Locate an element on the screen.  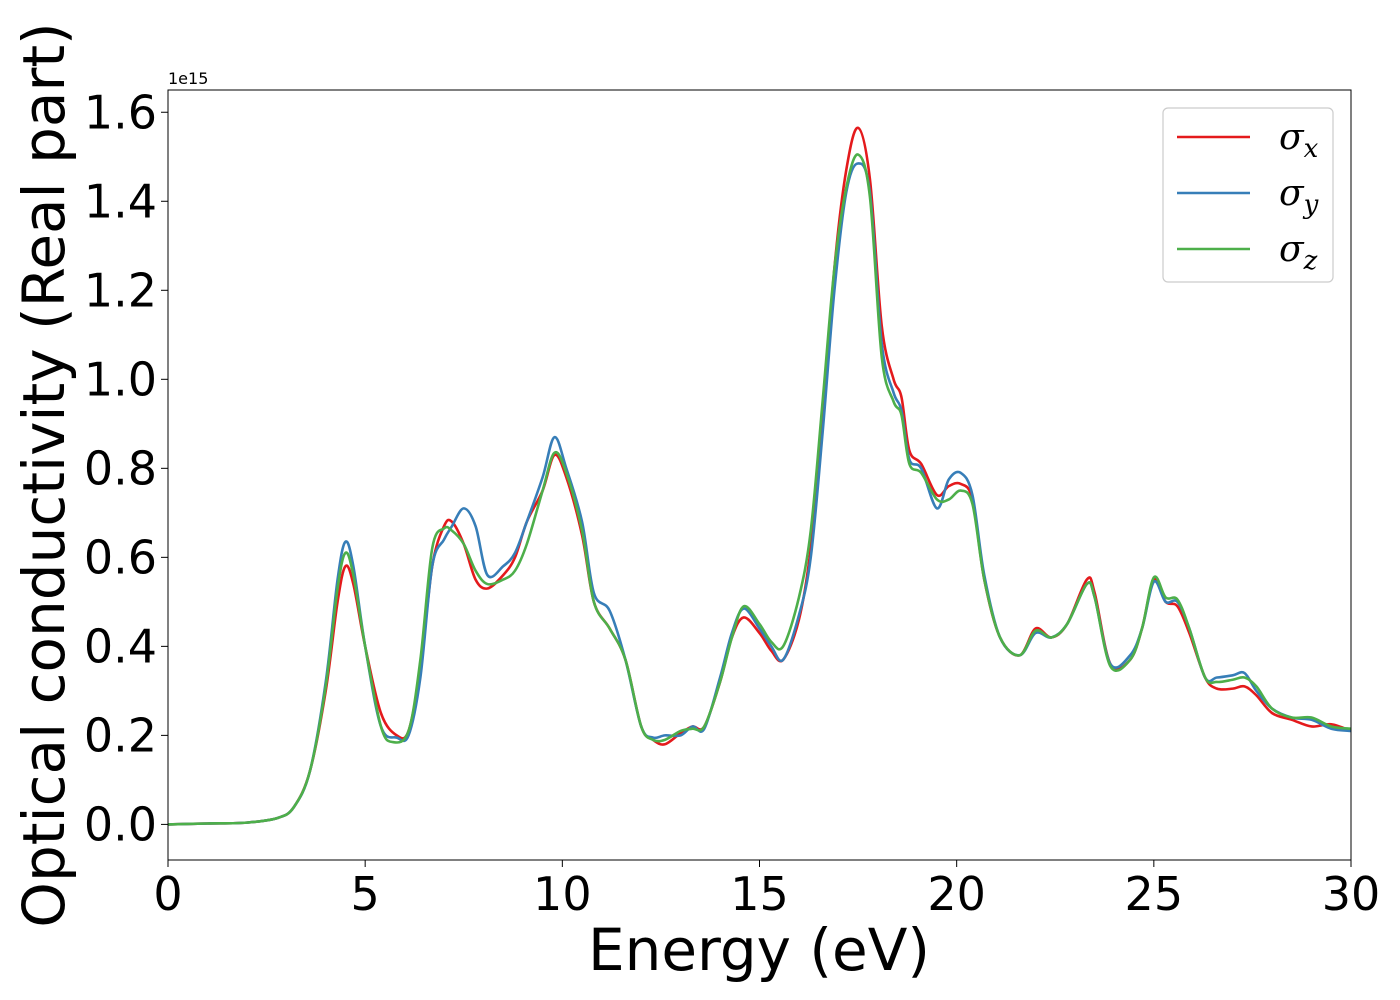
y-tick-label: 1.6 is located at coordinates (120, 112).